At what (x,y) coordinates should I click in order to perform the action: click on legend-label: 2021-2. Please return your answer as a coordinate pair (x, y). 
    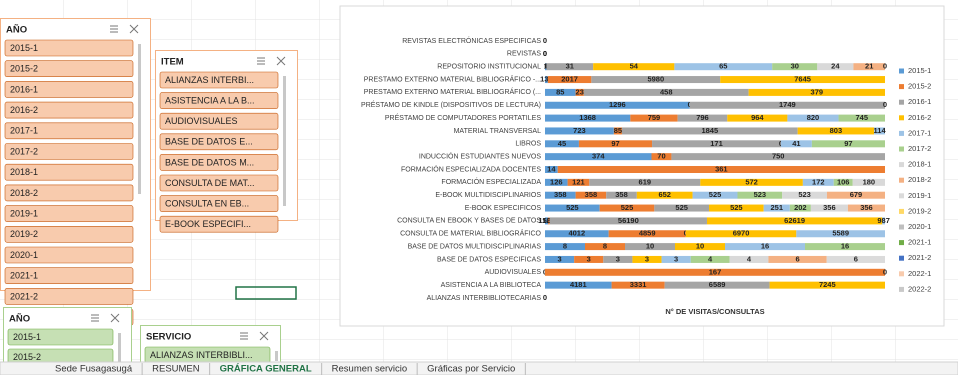
    Looking at the image, I should click on (919, 257).